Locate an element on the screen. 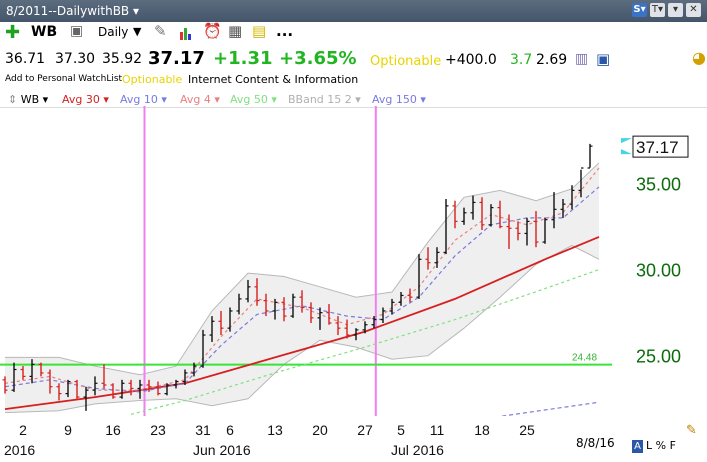 The height and width of the screenshot is (462, 707). x-tick-label: 27 is located at coordinates (365, 430).